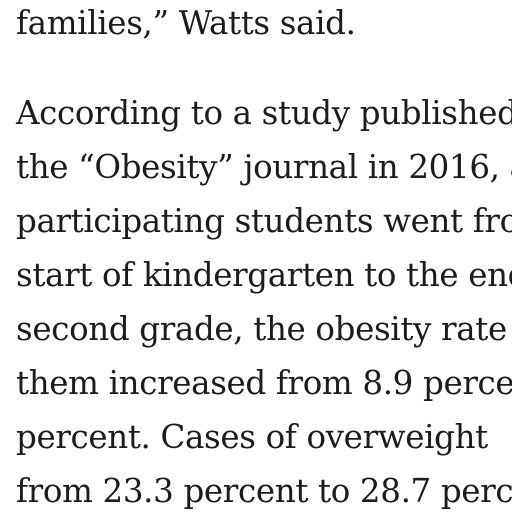 This screenshot has height=512, width=512. What do you see at coordinates (261, 329) in the screenshot?
I see `paragraph-line: second grade, the obesity rate` at bounding box center [261, 329].